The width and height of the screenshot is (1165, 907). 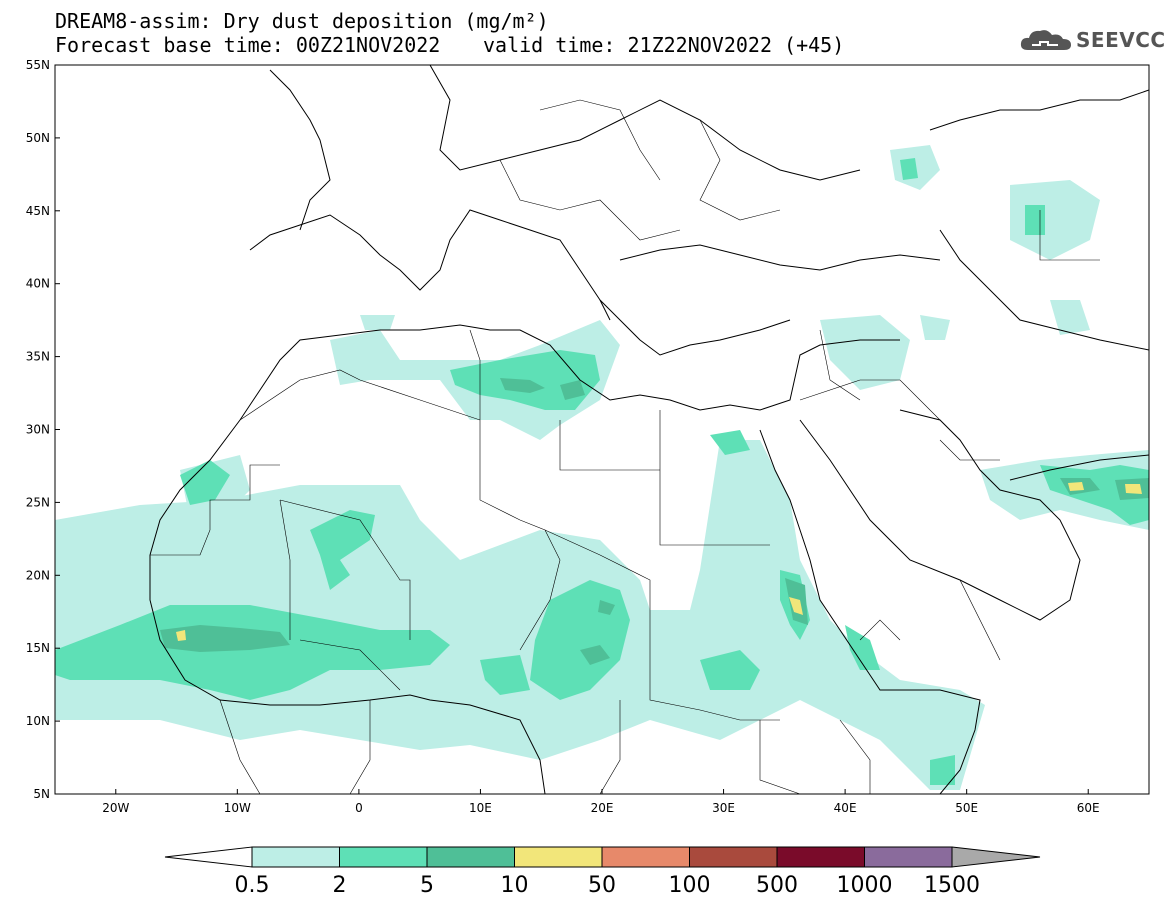 I want to click on lon-label: 0, so click(x=359, y=808).